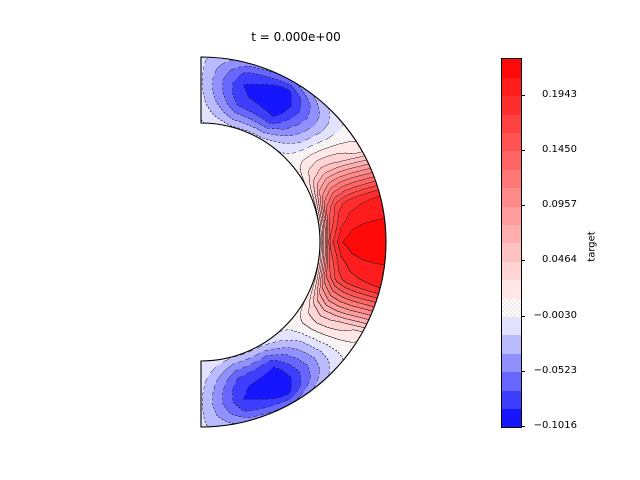 This screenshot has height=480, width=640. I want to click on colorbar-tick-label: −0.0523, so click(555, 370).